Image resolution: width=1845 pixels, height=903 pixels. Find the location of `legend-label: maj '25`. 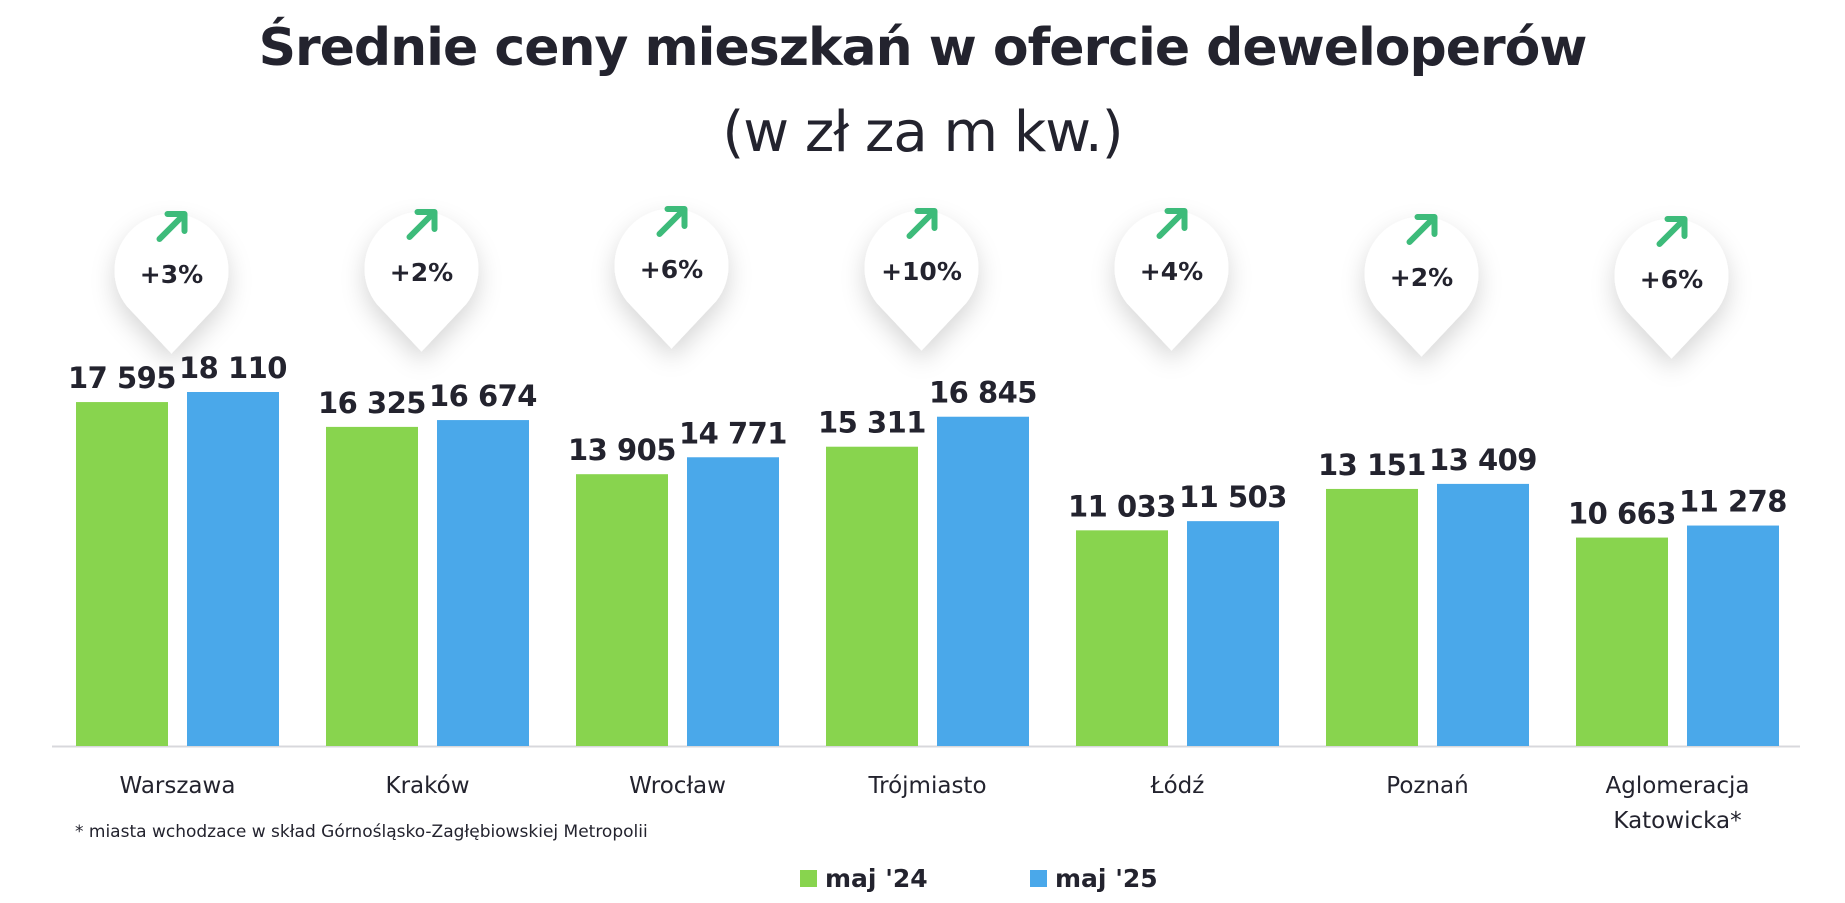

legend-label: maj '25 is located at coordinates (1106, 878).